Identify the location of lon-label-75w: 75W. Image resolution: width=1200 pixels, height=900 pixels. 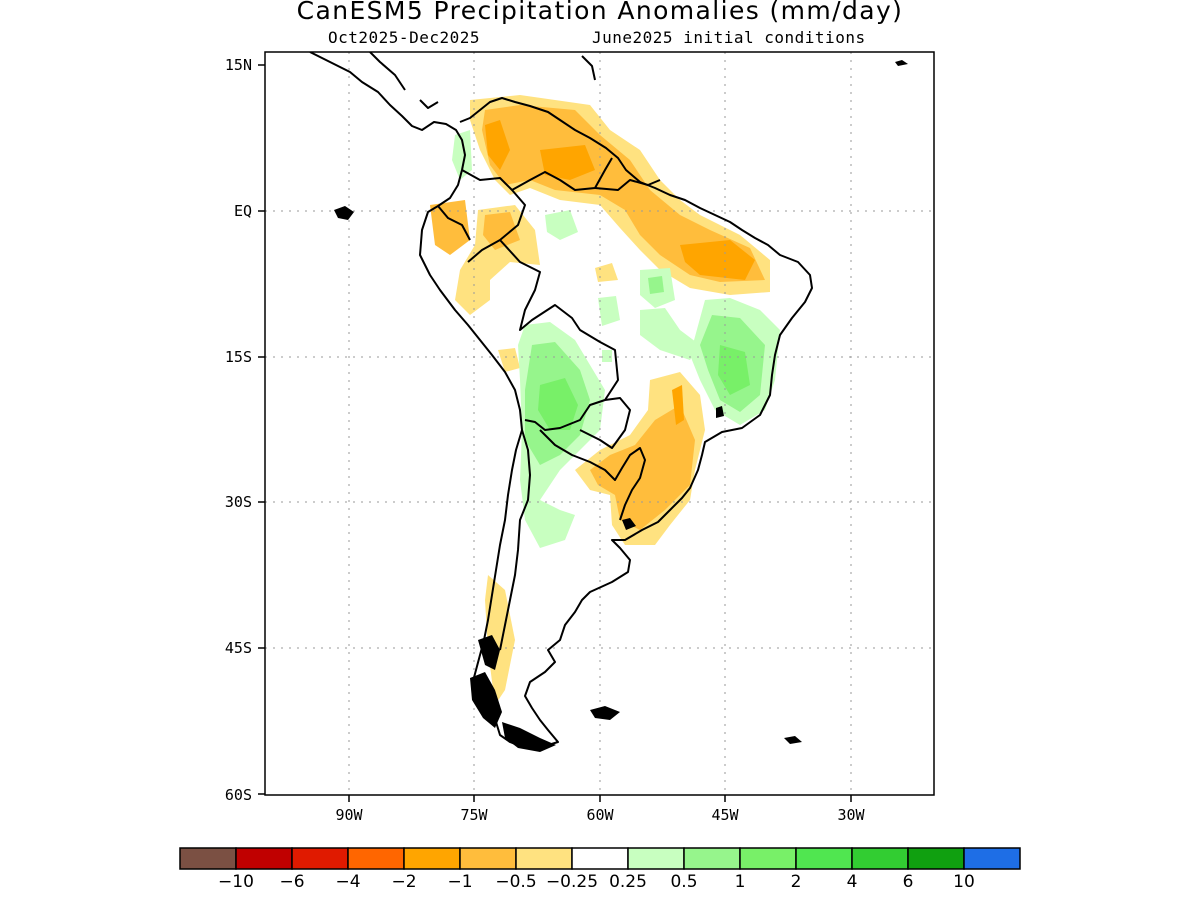
(474, 815).